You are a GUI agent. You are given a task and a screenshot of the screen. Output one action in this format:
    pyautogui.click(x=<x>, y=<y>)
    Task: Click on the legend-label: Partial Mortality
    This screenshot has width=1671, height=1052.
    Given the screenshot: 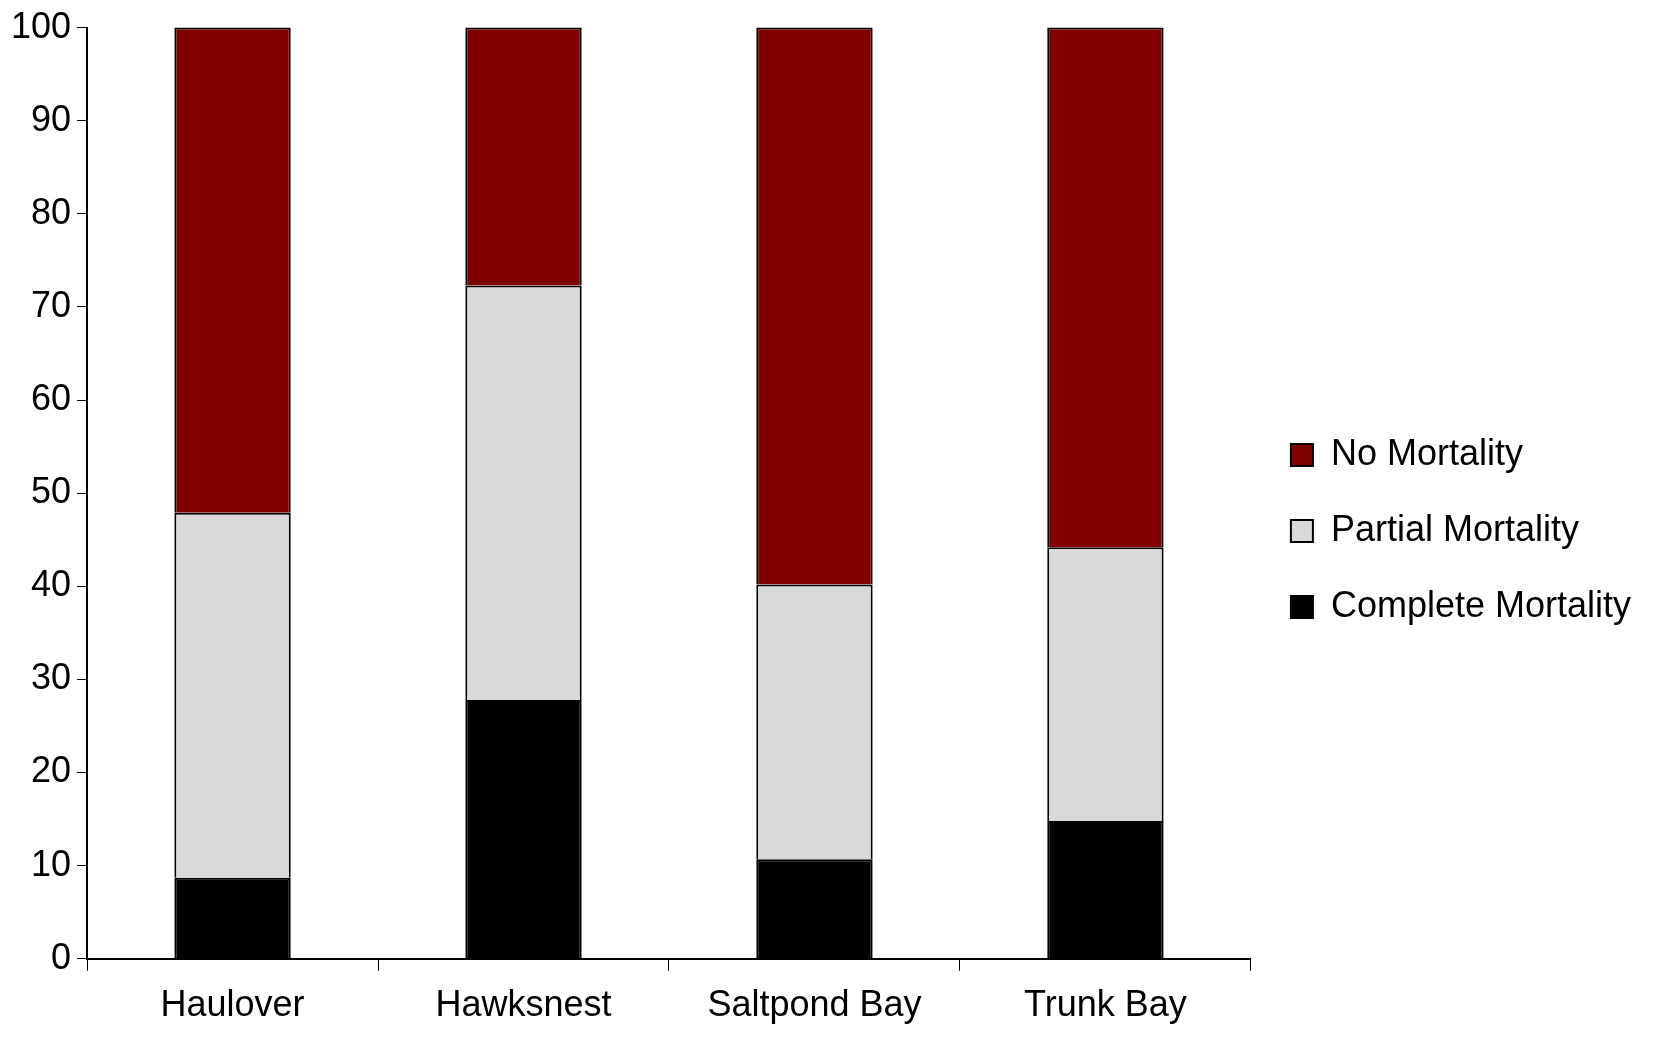 What is the action you would take?
    pyautogui.click(x=1454, y=528)
    